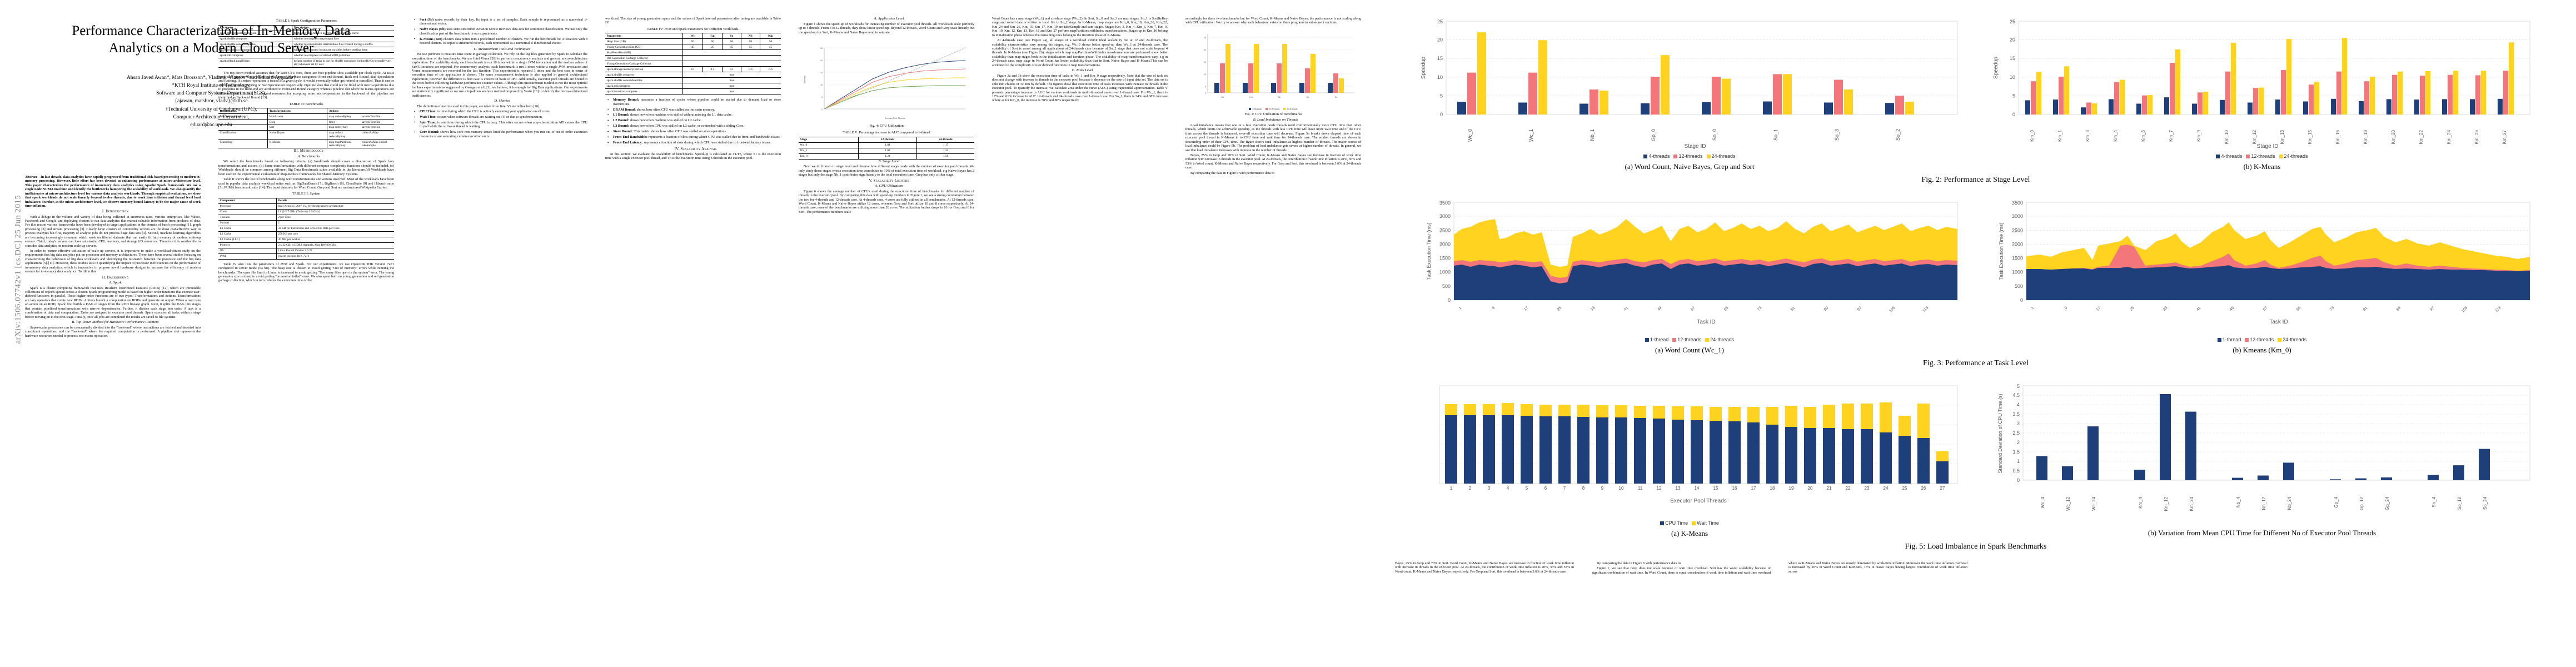 The height and width of the screenshot is (667, 2576). Describe the element at coordinates (1689, 91) in the screenshot. I see `figure-2a: 0 5 10 15 20 25 Speedup` at that location.